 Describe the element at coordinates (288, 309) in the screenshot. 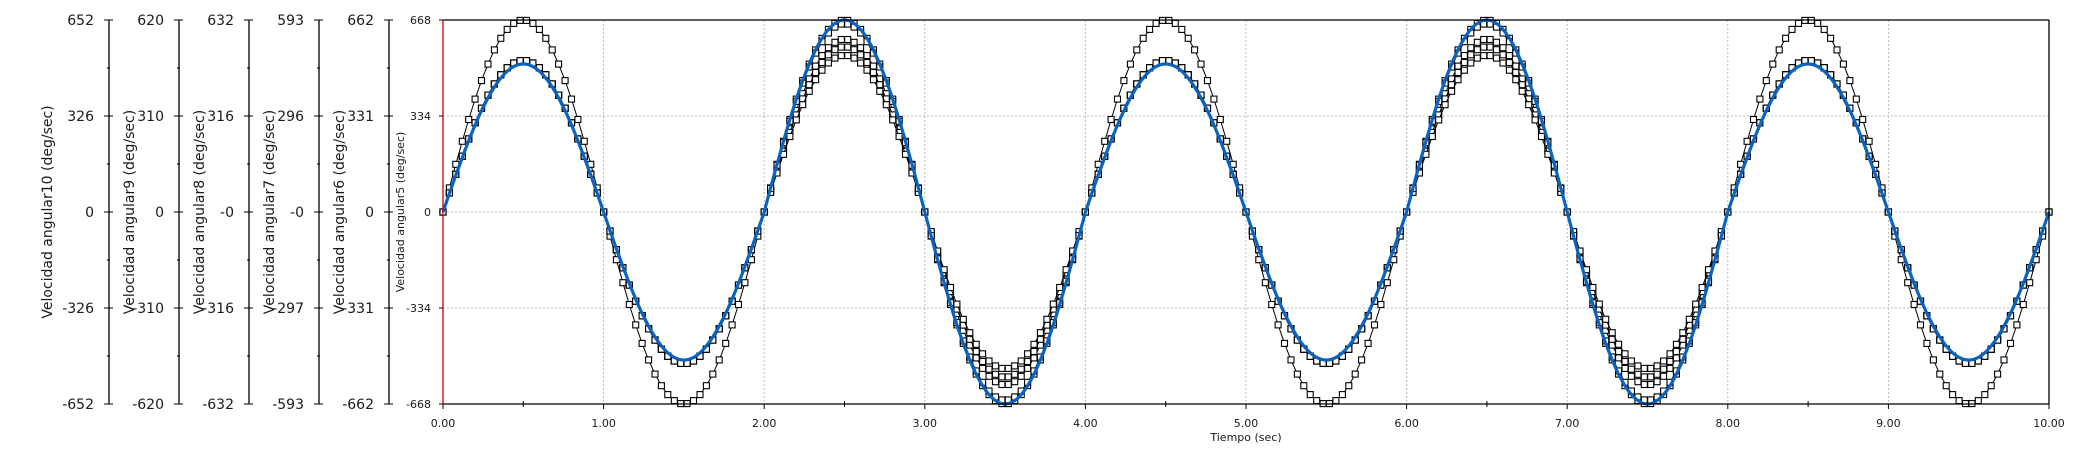

I see `y-tick-label: -297` at that location.